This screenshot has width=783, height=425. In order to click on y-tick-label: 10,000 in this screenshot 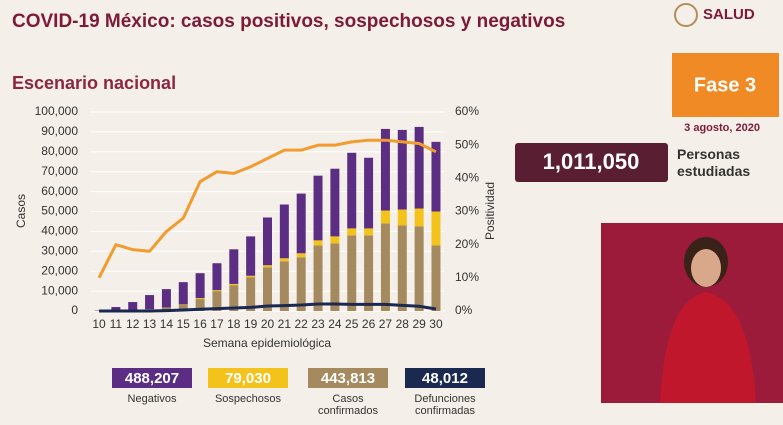, I will do `click(59, 290)`.